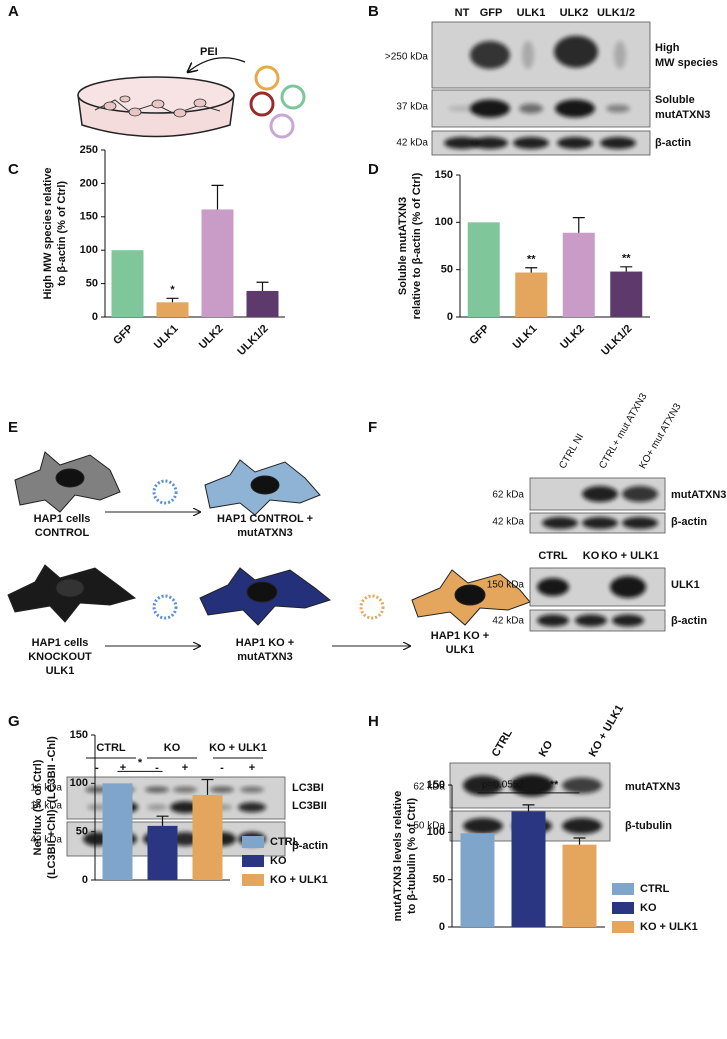 The height and width of the screenshot is (1039, 727). What do you see at coordinates (606, 731) in the screenshot?
I see `lane-label: KO + ULK1` at bounding box center [606, 731].